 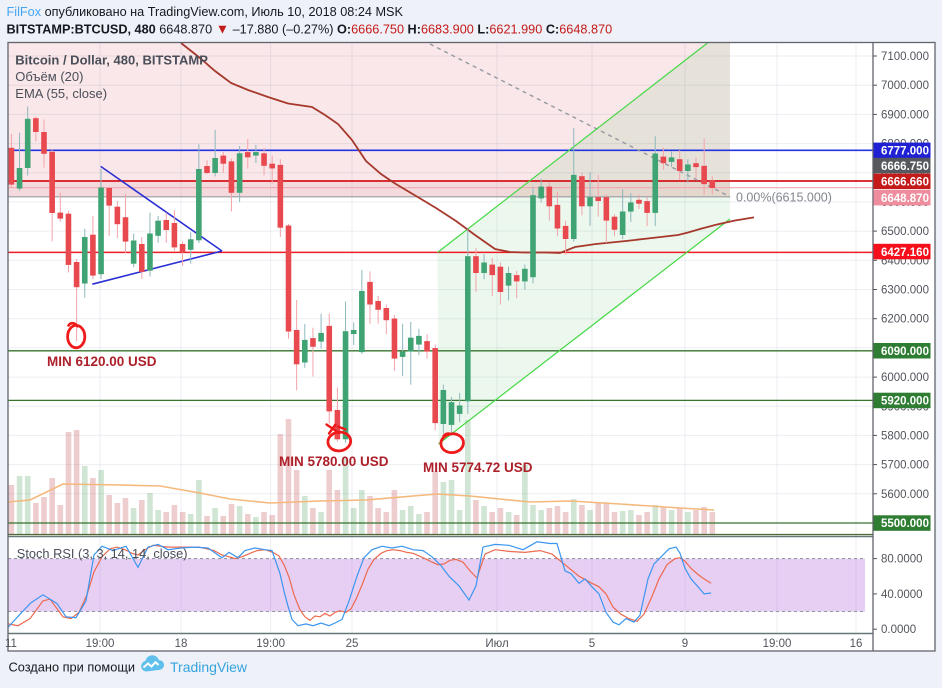 What do you see at coordinates (592, 644) in the screenshot?
I see `svg-text: 5` at bounding box center [592, 644].